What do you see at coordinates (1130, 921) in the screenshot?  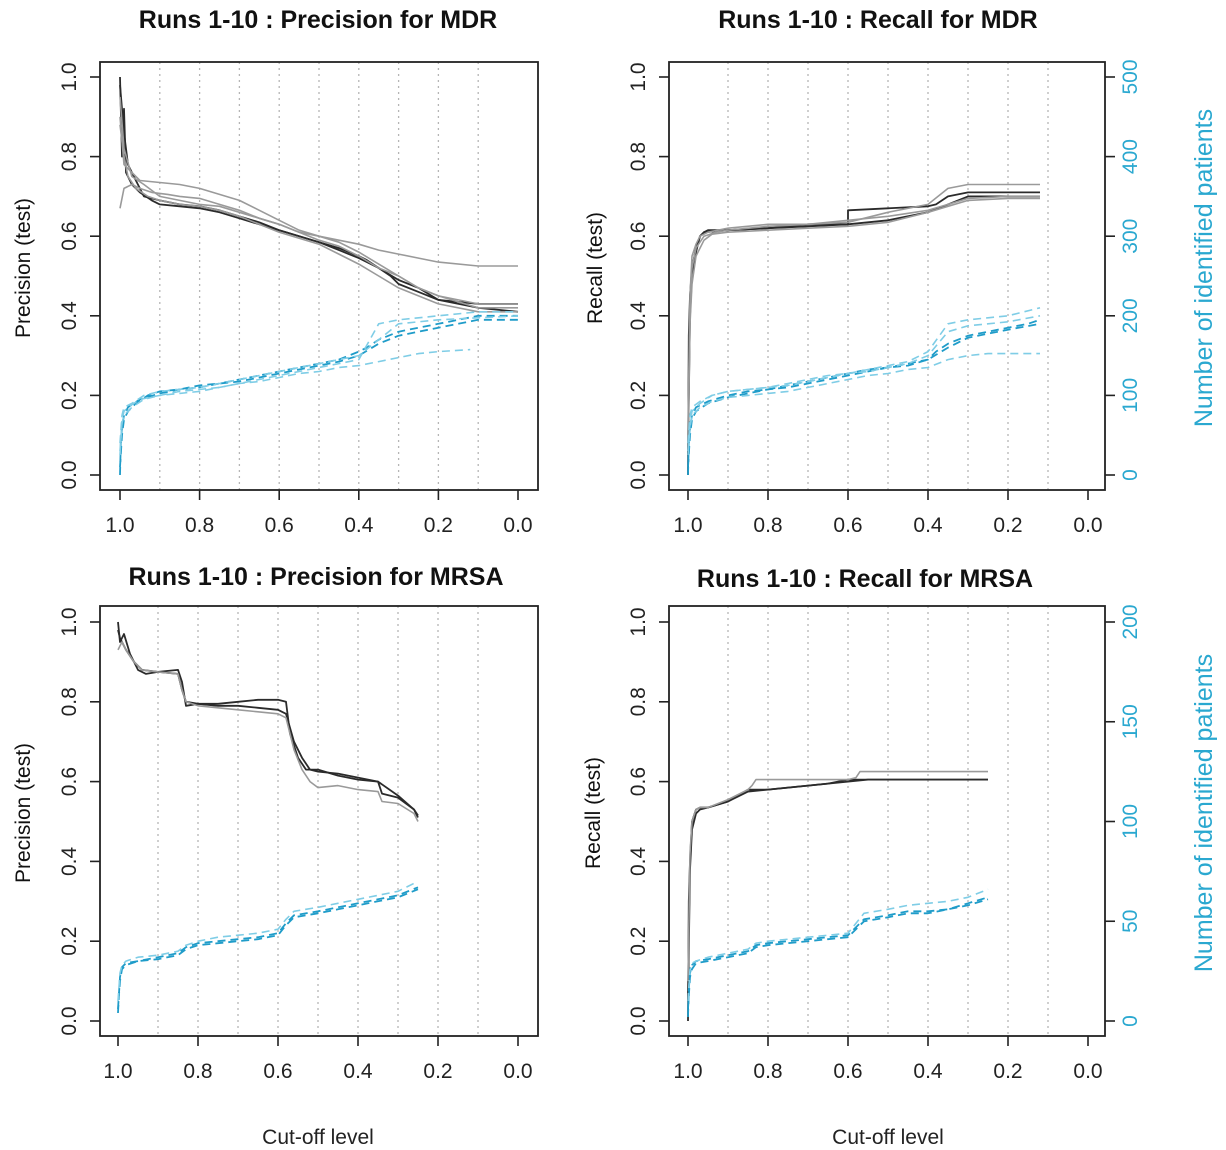 I see `secondary-y-tick-label: 50` at bounding box center [1130, 921].